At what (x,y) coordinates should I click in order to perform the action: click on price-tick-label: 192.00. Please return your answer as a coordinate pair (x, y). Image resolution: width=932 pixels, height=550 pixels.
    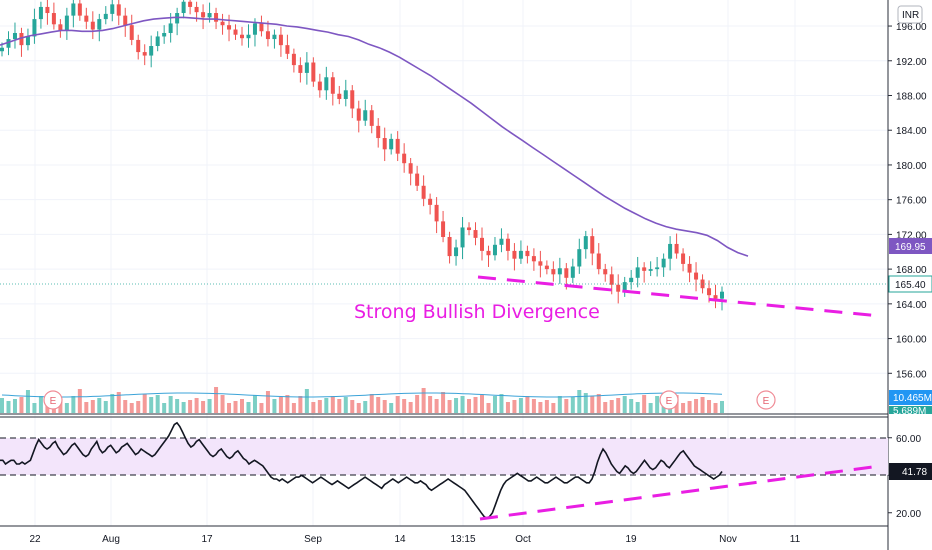
    Looking at the image, I should click on (911, 62).